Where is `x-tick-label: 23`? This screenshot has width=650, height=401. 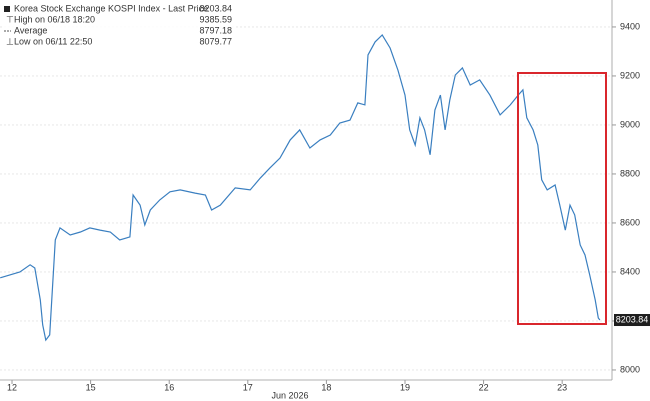
x-tick-label: 23 is located at coordinates (562, 387).